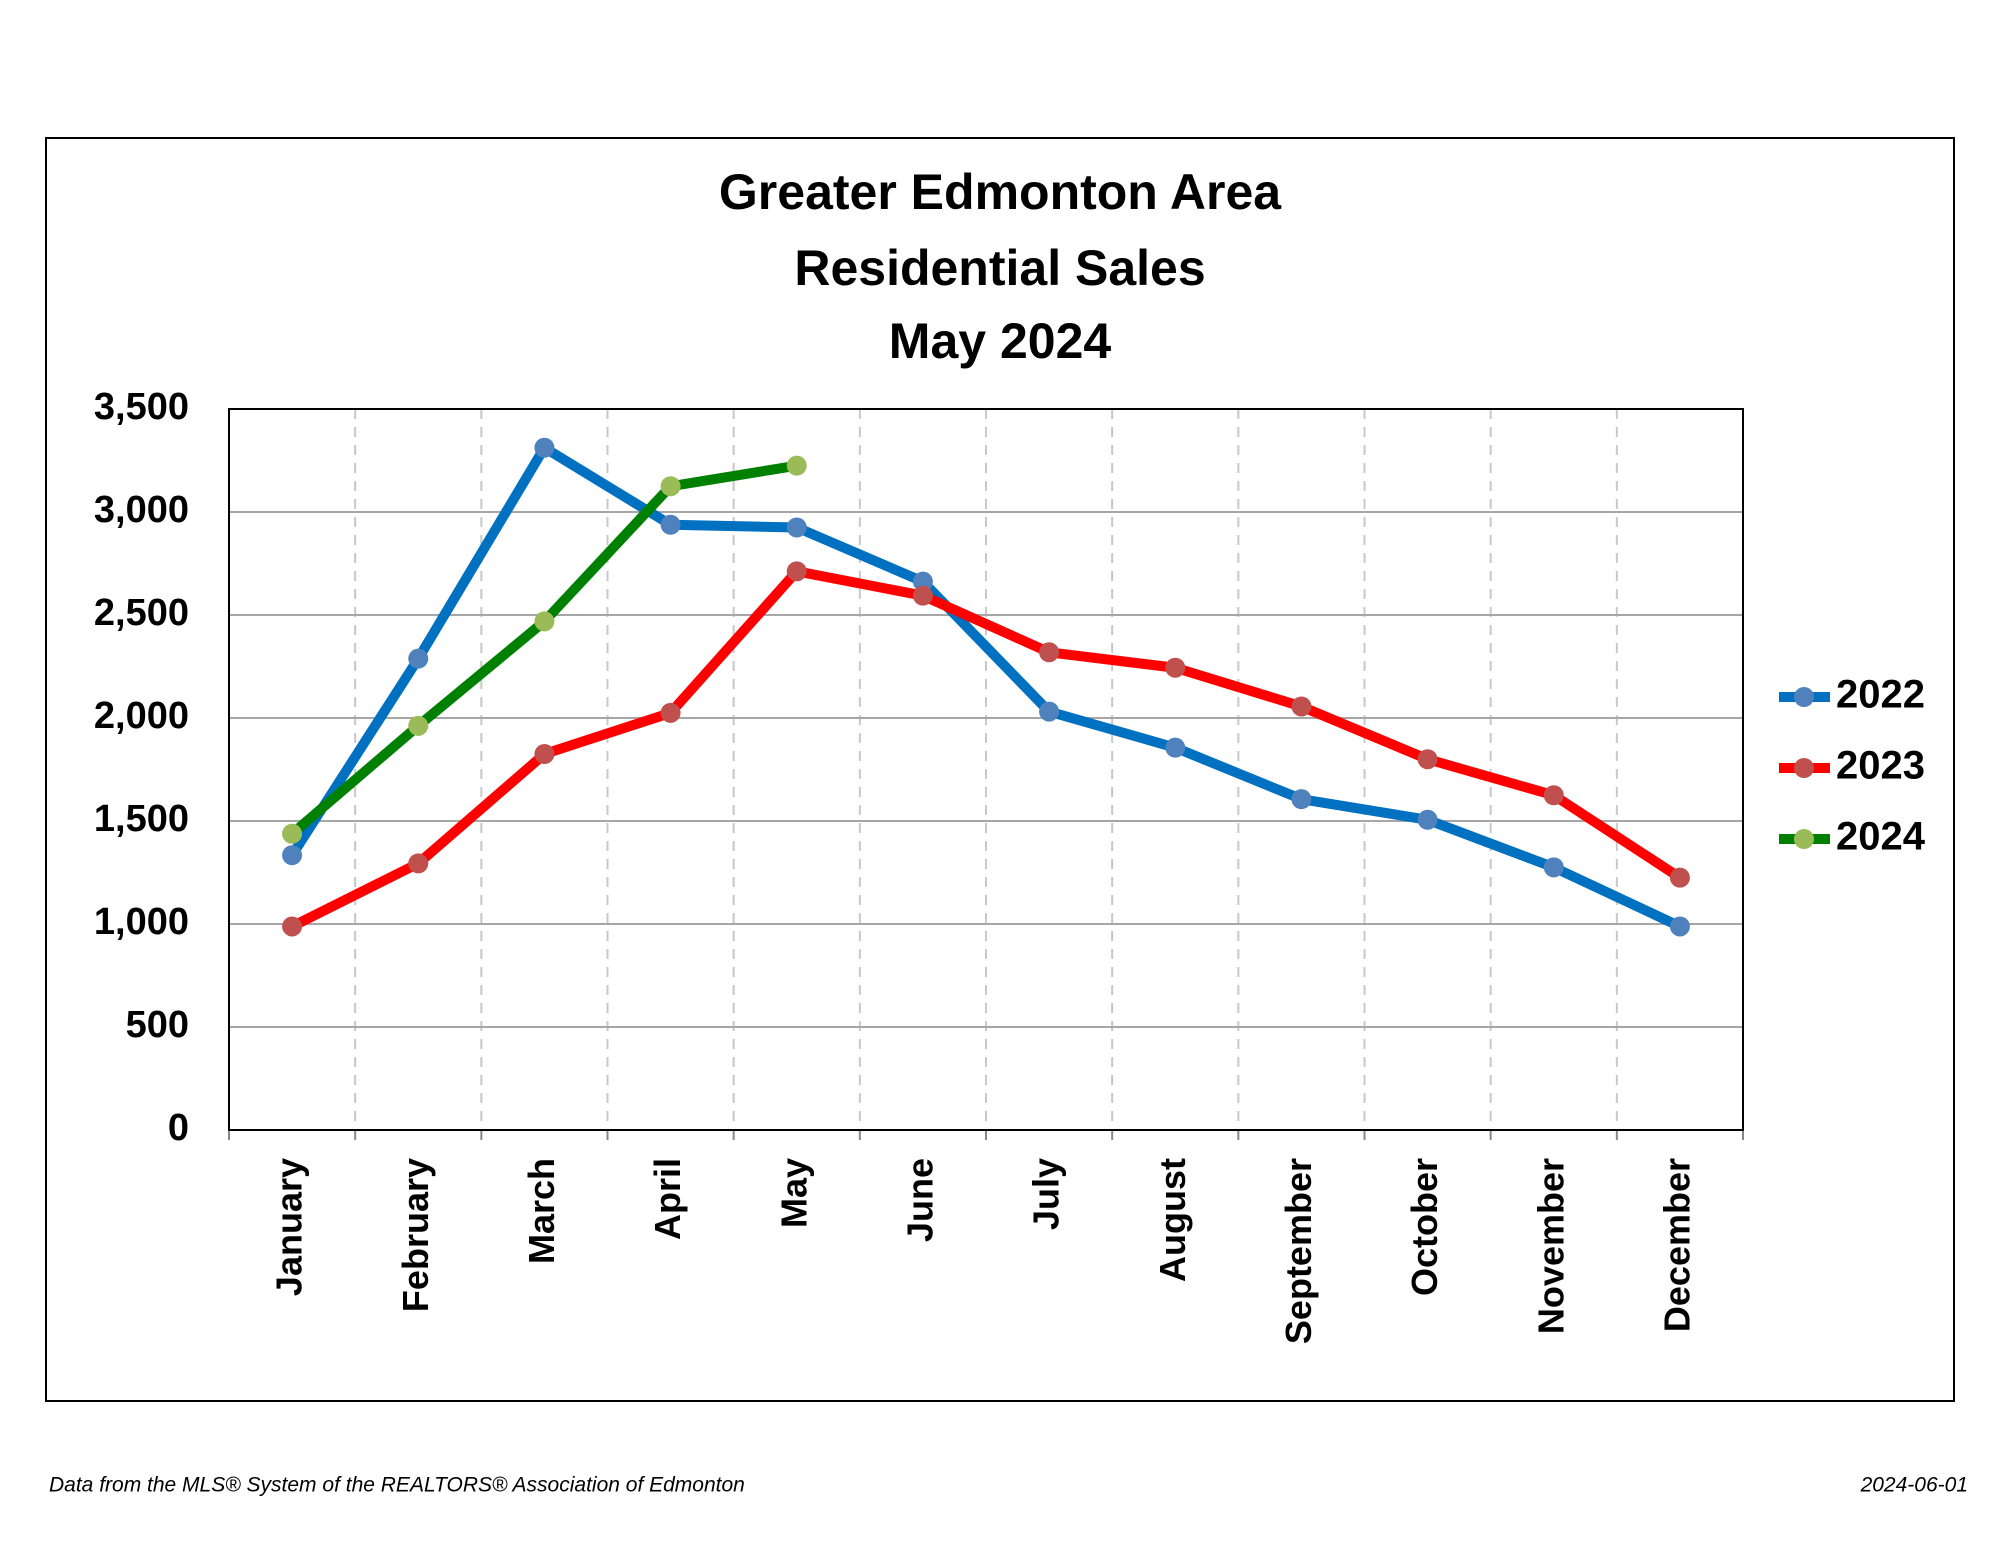  Describe the element at coordinates (289, 1227) in the screenshot. I see `x-tick-label: January` at that location.